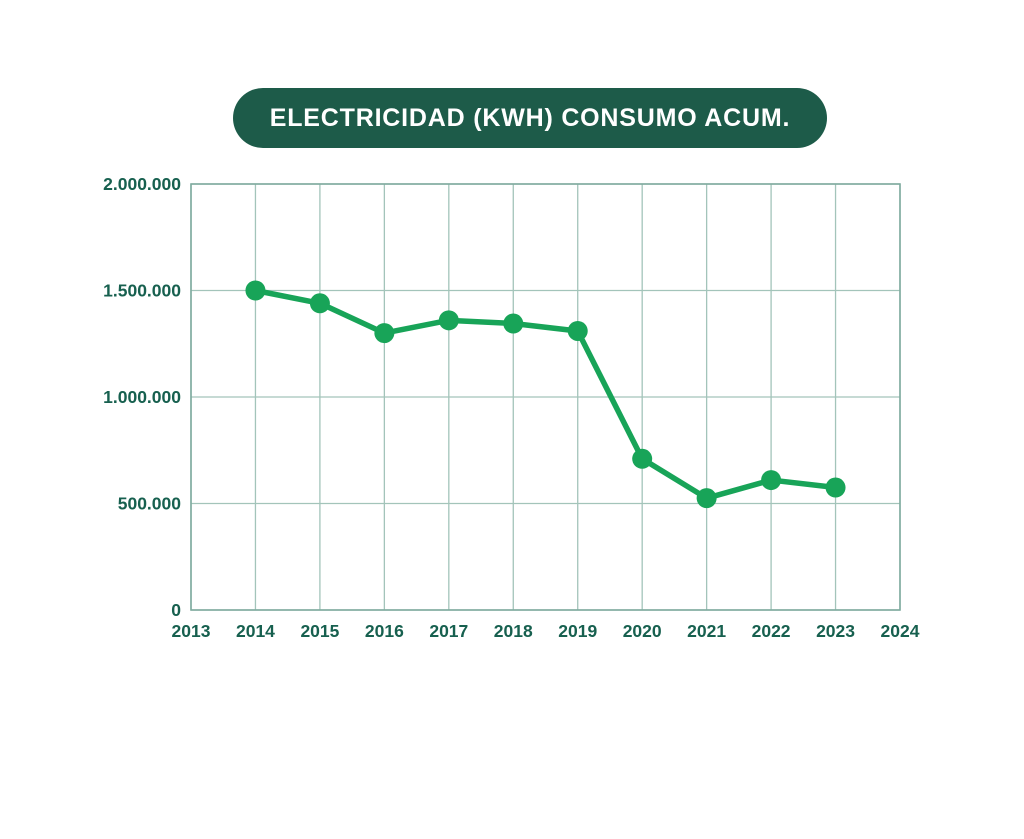 This screenshot has width=1024, height=839. Describe the element at coordinates (642, 631) in the screenshot. I see `x-axis-tick-label: 2020` at that location.